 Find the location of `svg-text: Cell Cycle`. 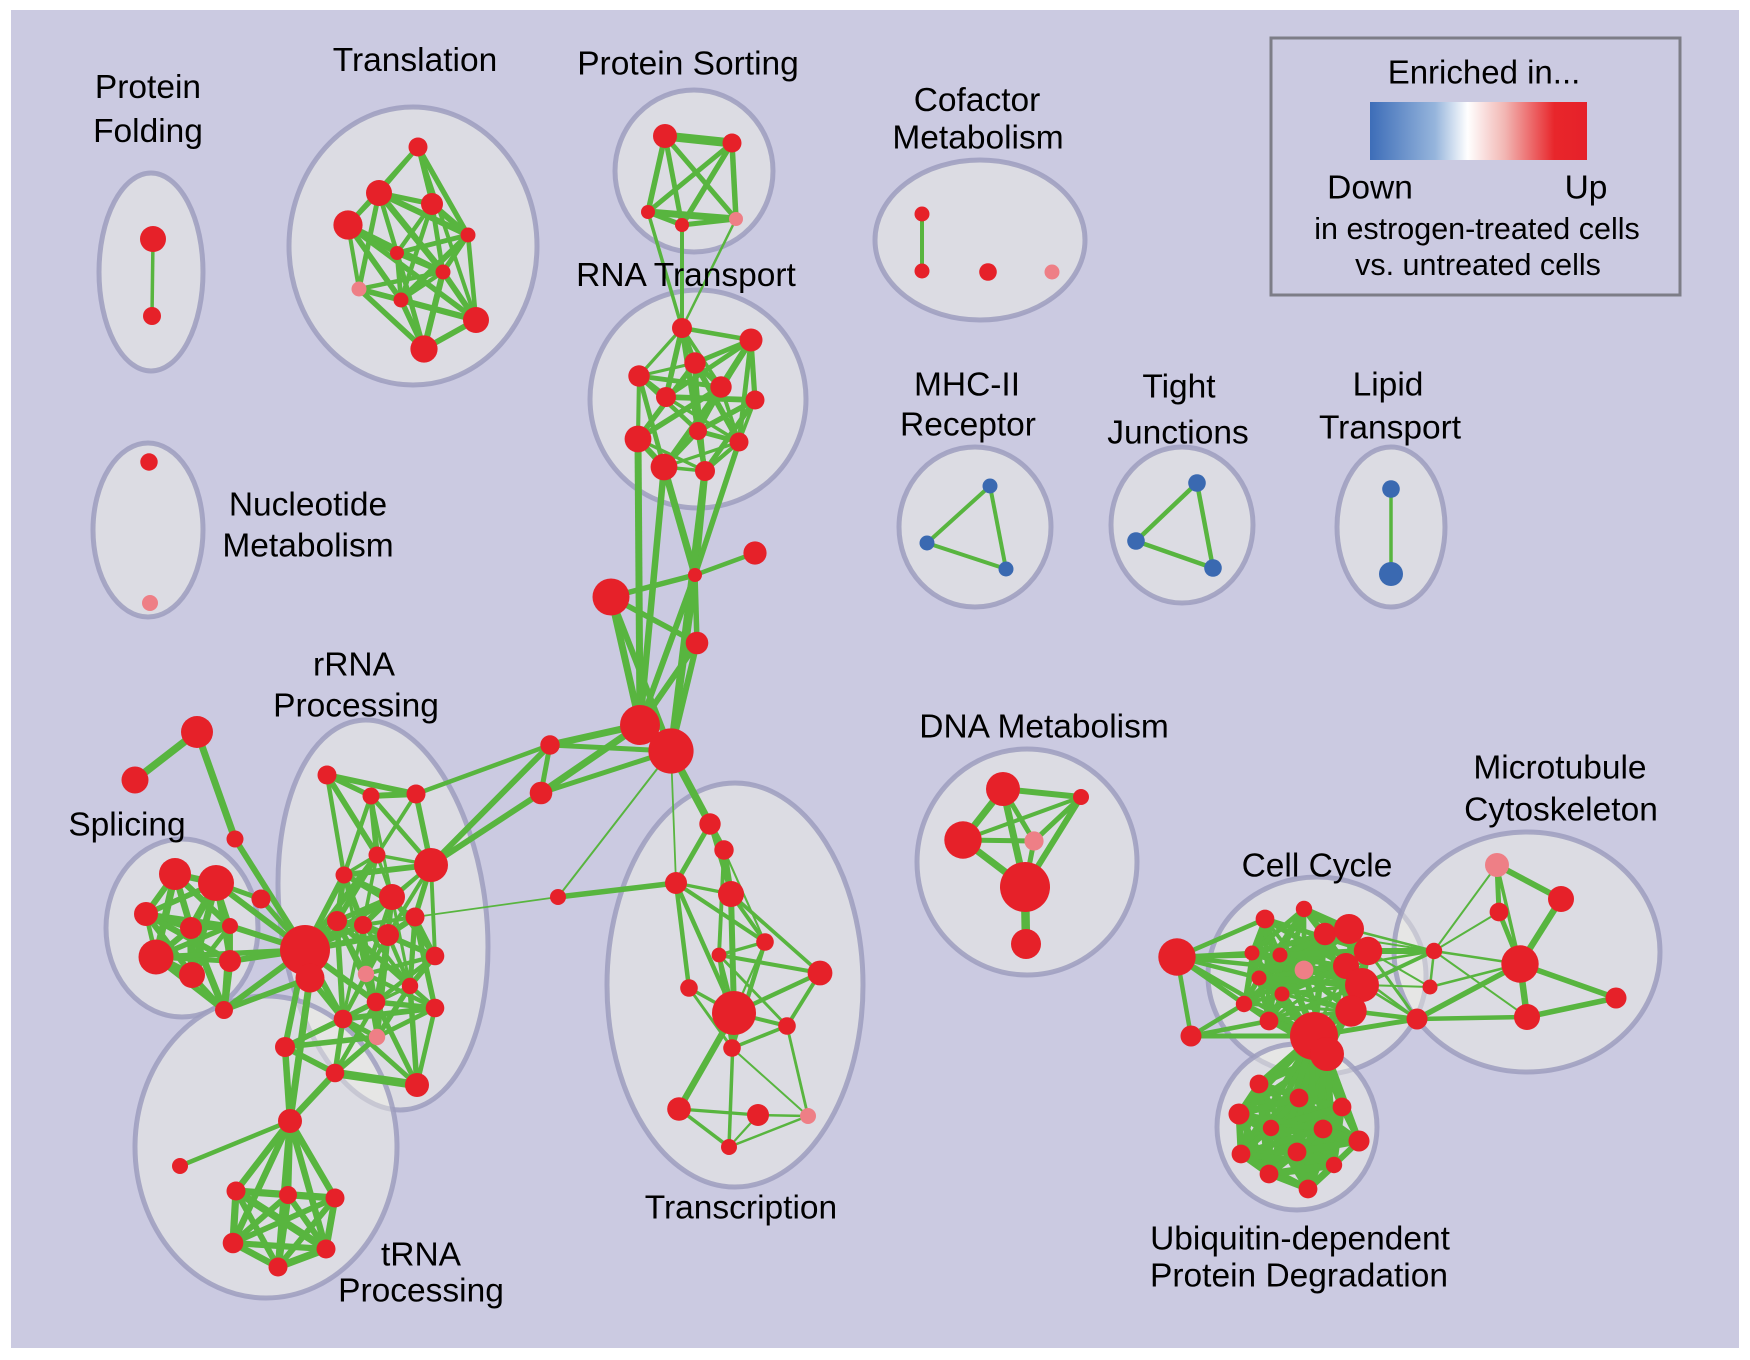

svg-text: Cell Cycle is located at coordinates (1317, 866).